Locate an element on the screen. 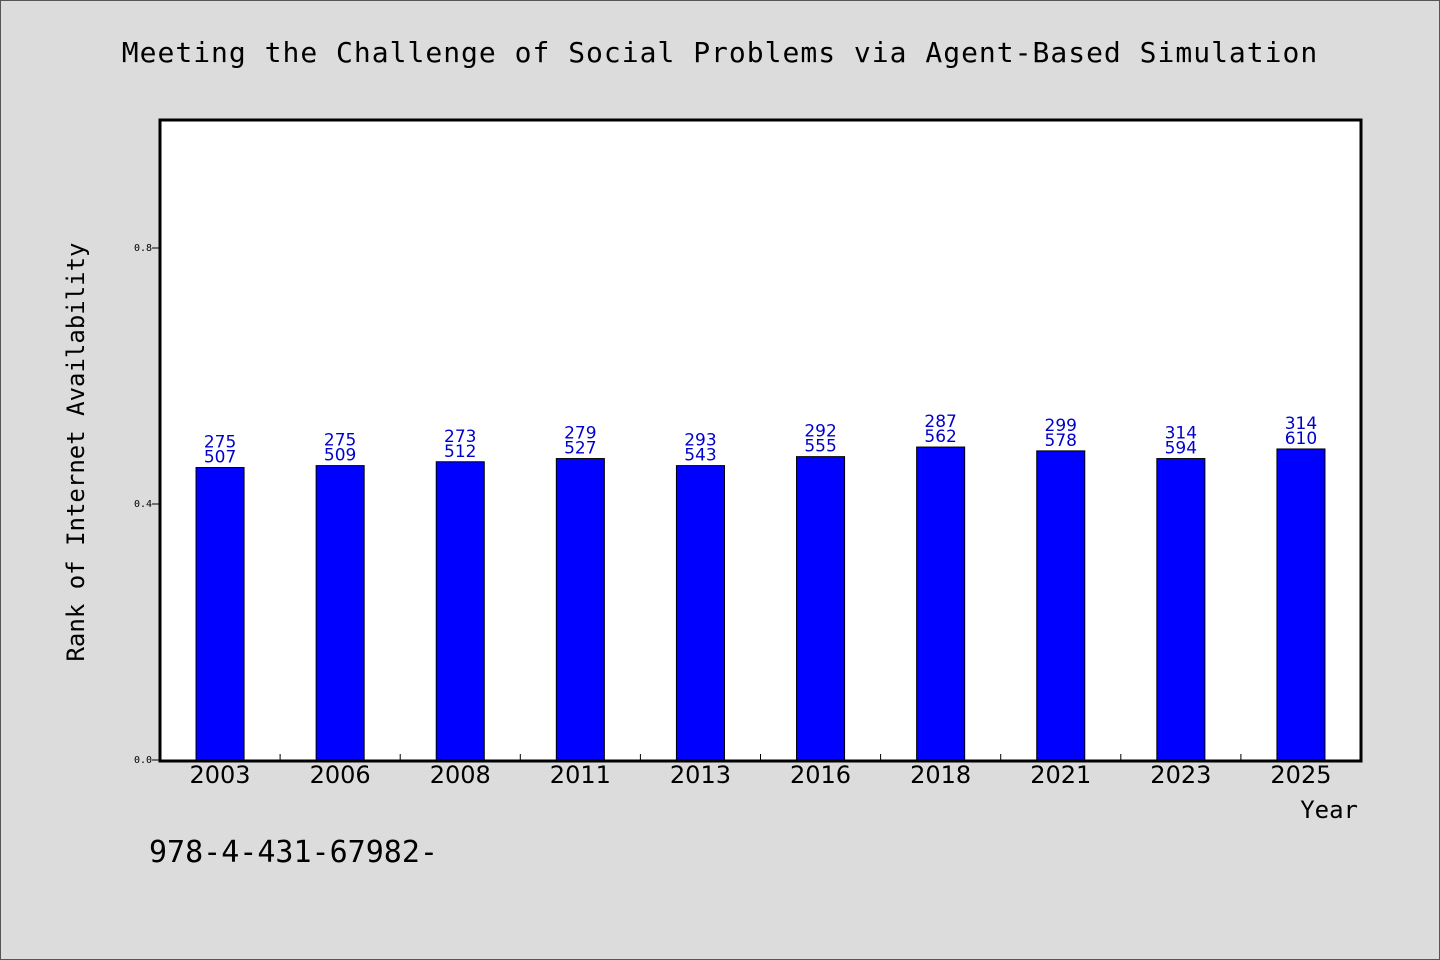  x-tick-label: 2021 is located at coordinates (1060, 775).